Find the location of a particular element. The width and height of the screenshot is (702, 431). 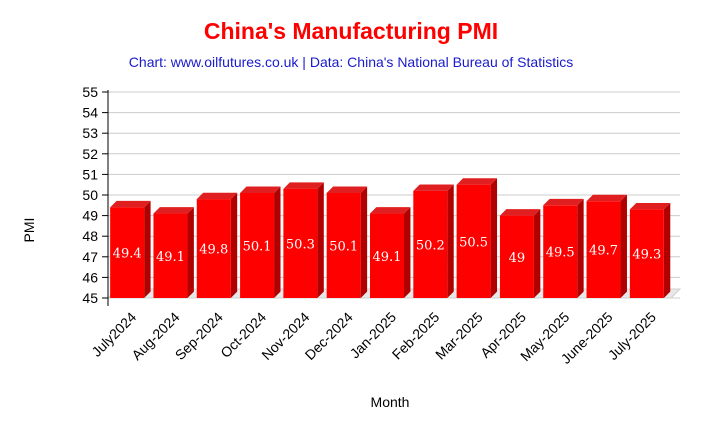

y-axis-label: PMI is located at coordinates (29, 230).